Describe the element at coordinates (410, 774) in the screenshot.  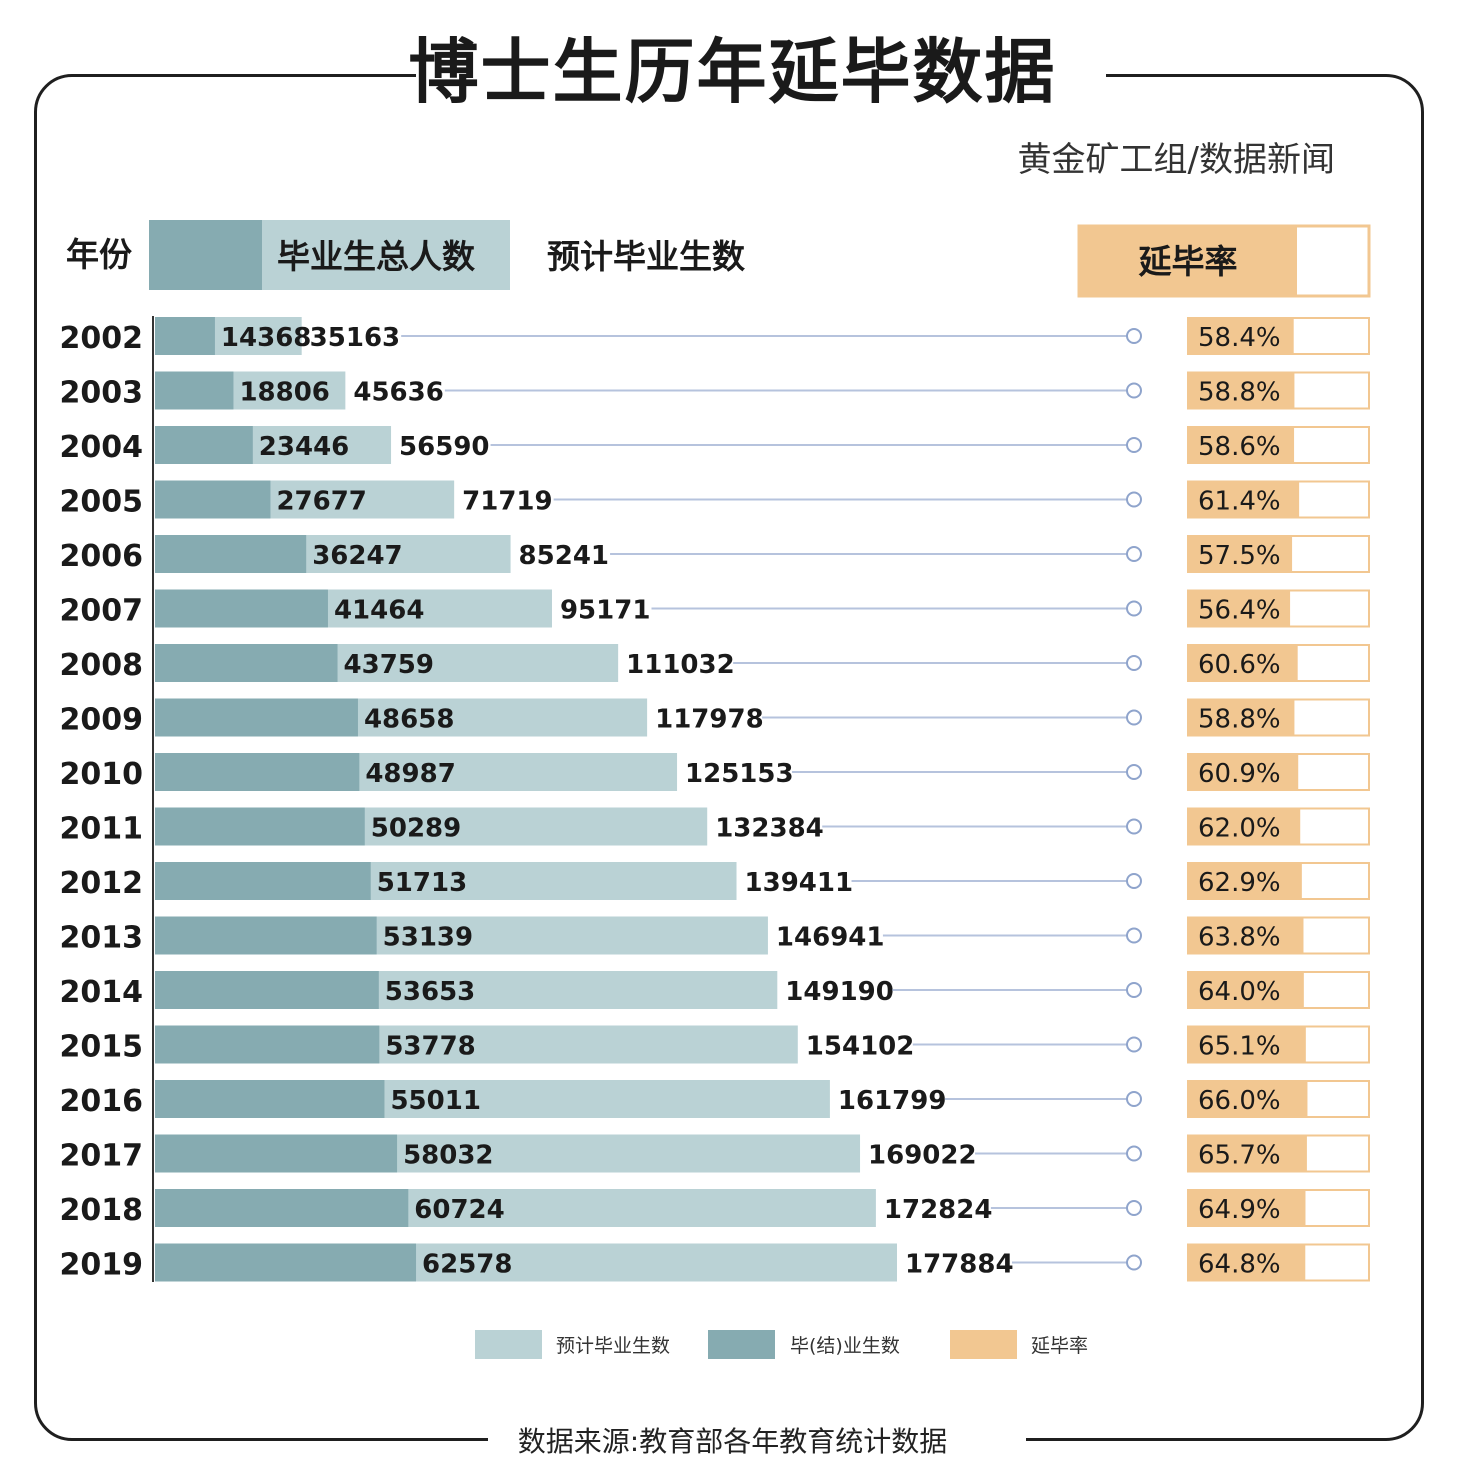
I see `graduated-value-label: 48987` at that location.